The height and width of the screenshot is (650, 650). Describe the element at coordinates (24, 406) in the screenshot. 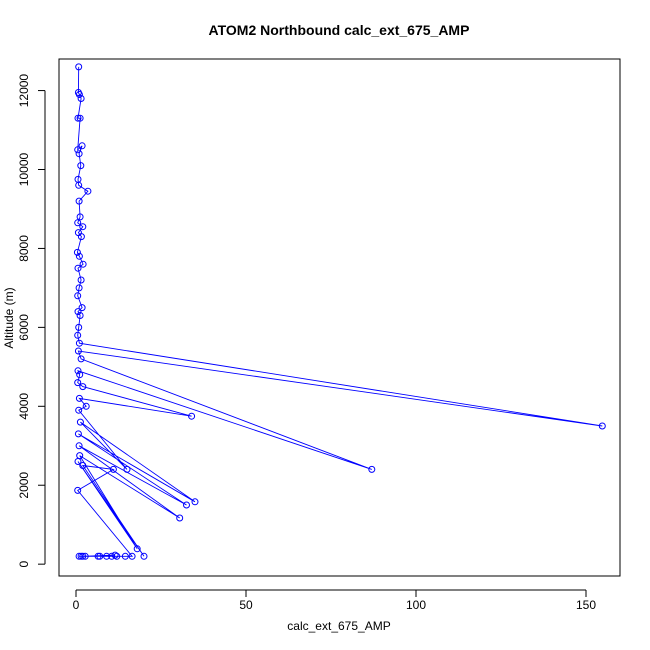

I see `y-tick-label: 4000` at that location.